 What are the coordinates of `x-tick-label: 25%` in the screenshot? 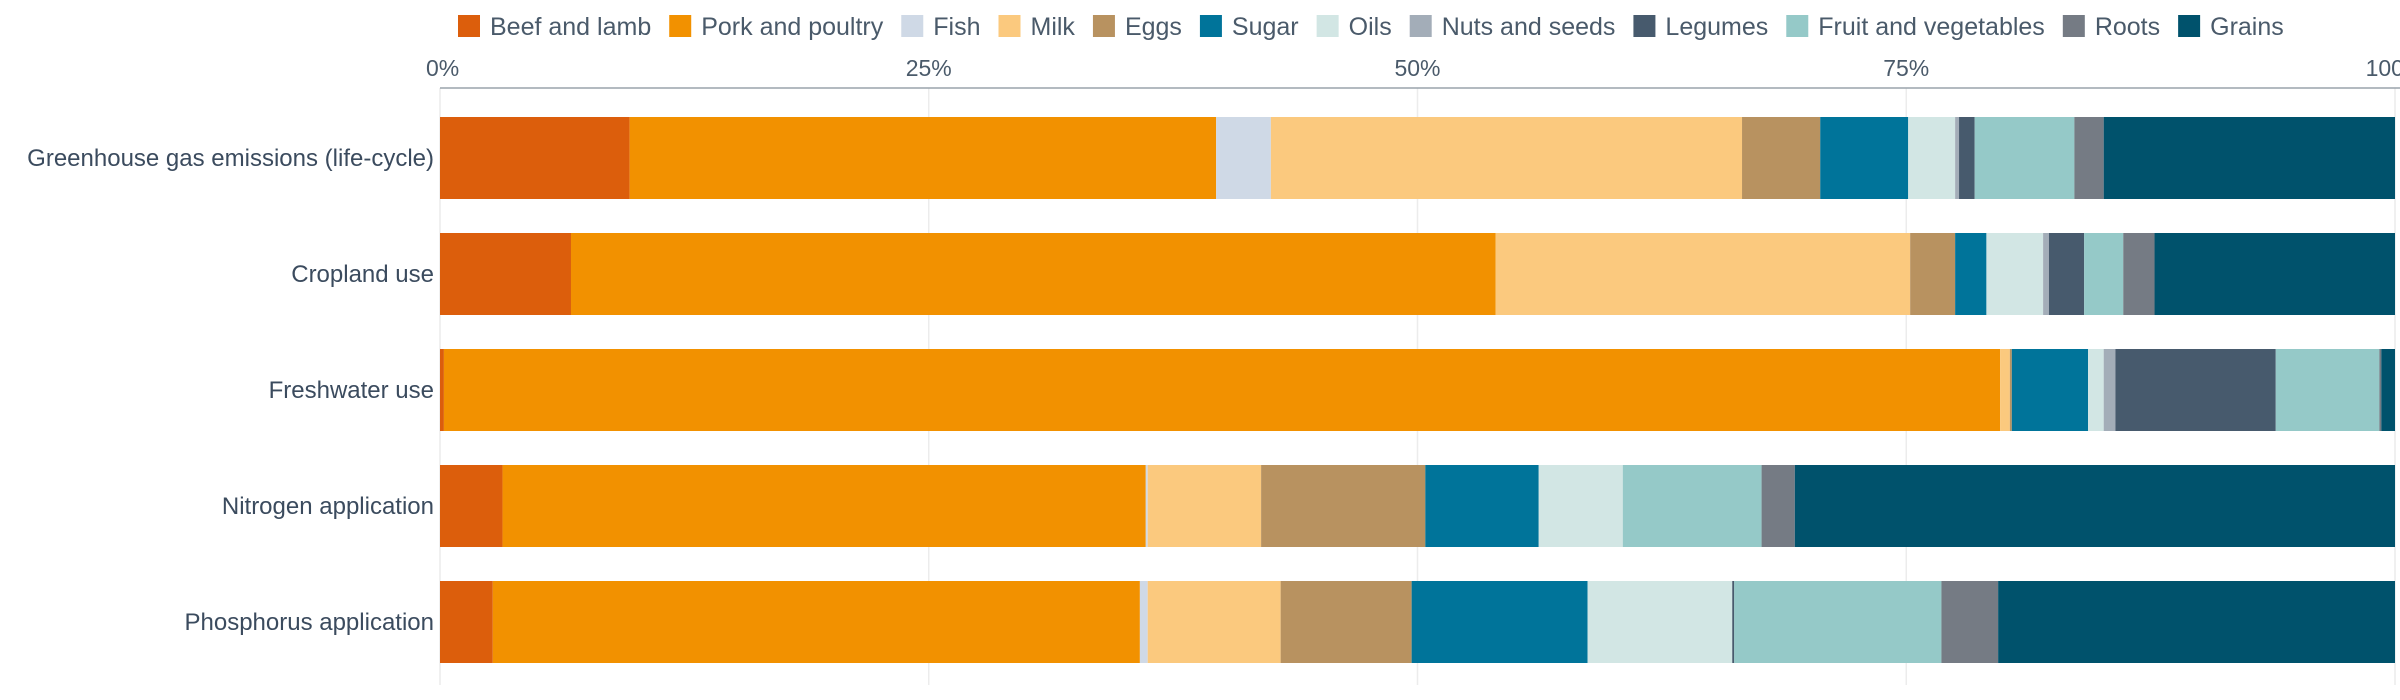 It's located at (929, 68).